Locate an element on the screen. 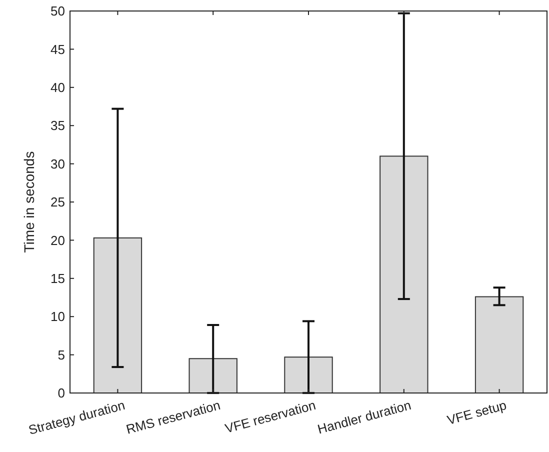 The width and height of the screenshot is (549, 452). y-tick-label: 30 is located at coordinates (57, 164).